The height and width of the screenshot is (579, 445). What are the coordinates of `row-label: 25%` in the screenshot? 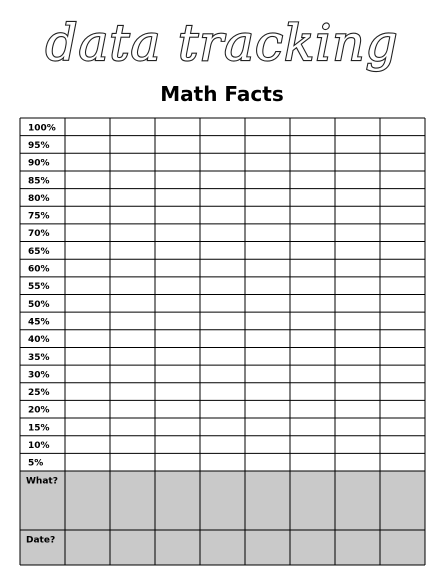 It's located at (39, 393).